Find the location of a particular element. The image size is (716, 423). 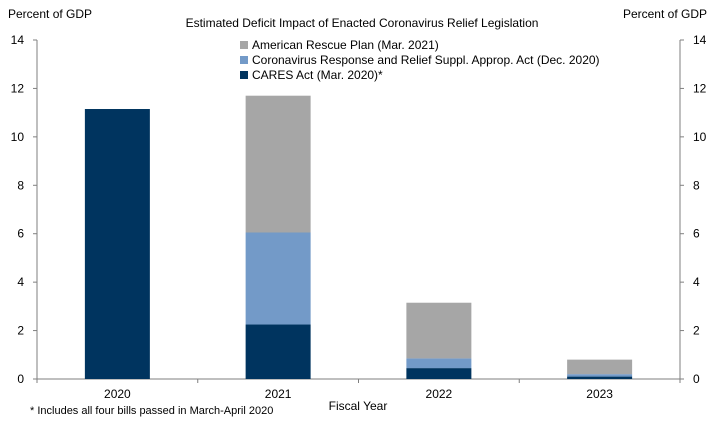

y-tick-label-right: 14 is located at coordinates (700, 40).